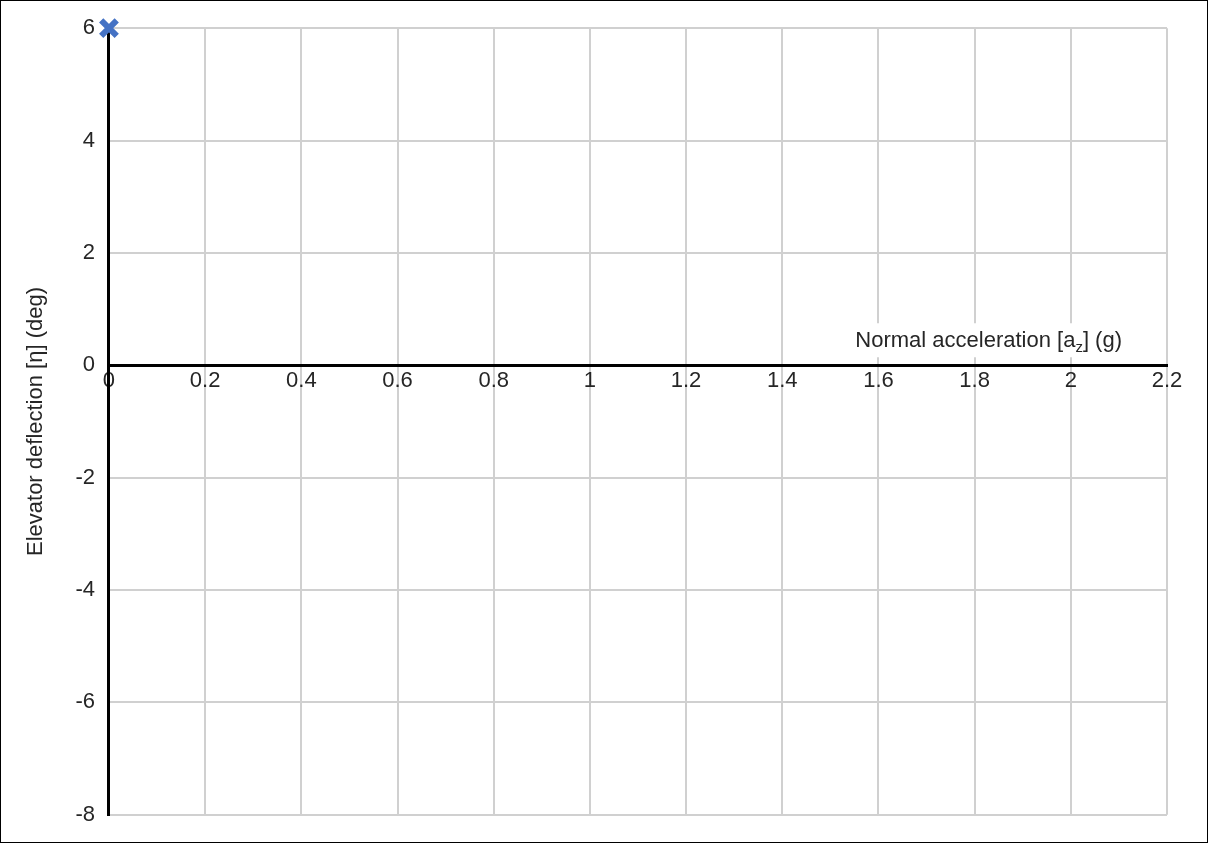  I want to click on x-tick-label: 0.6, so click(397, 379).